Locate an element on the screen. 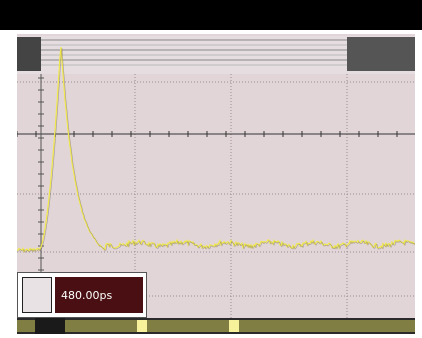 Image resolution: width=422 pixels, height=338 pixels. top-status-band is located at coordinates (216, 55).